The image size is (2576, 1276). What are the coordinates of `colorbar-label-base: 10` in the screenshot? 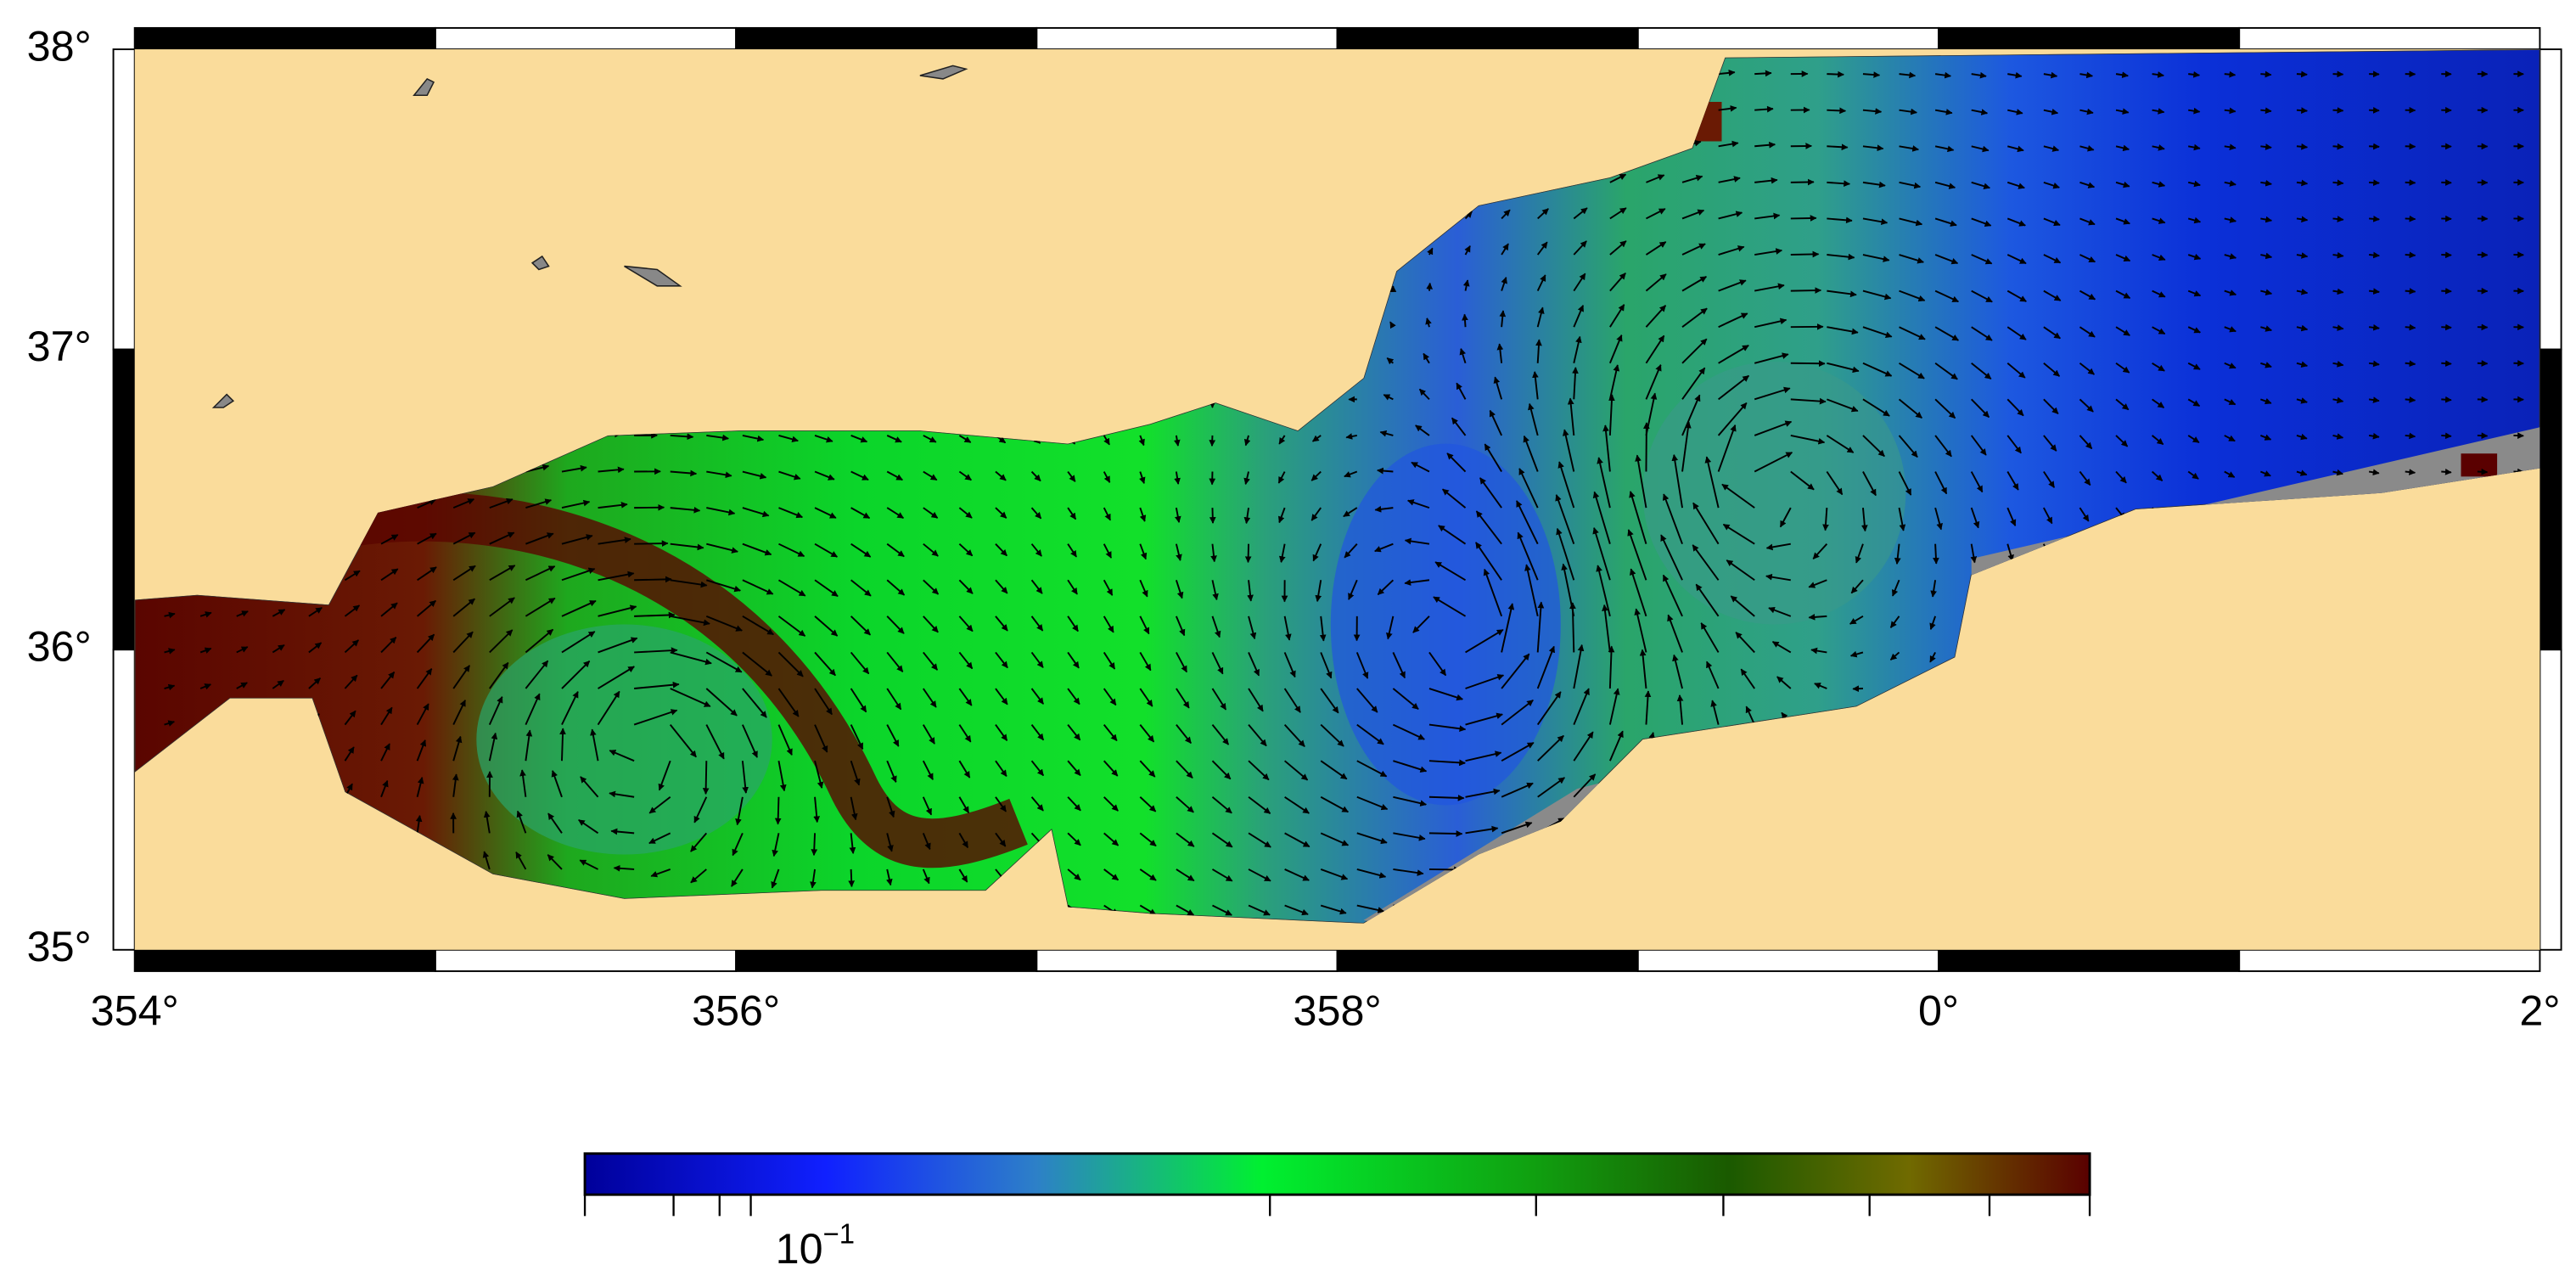 It's located at (799, 1248).